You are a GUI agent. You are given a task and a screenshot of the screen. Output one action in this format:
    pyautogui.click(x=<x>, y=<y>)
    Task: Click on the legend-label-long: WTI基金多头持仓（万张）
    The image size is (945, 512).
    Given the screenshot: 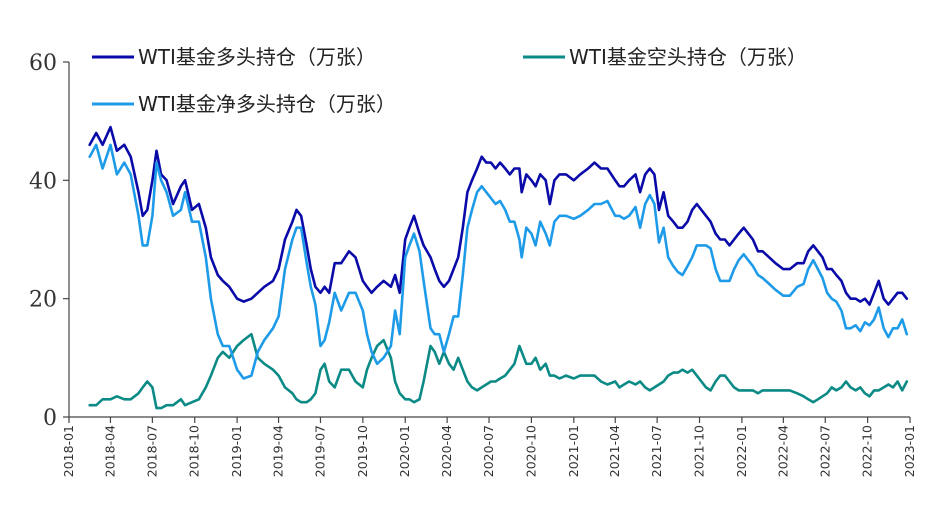 What is the action you would take?
    pyautogui.click(x=257, y=57)
    